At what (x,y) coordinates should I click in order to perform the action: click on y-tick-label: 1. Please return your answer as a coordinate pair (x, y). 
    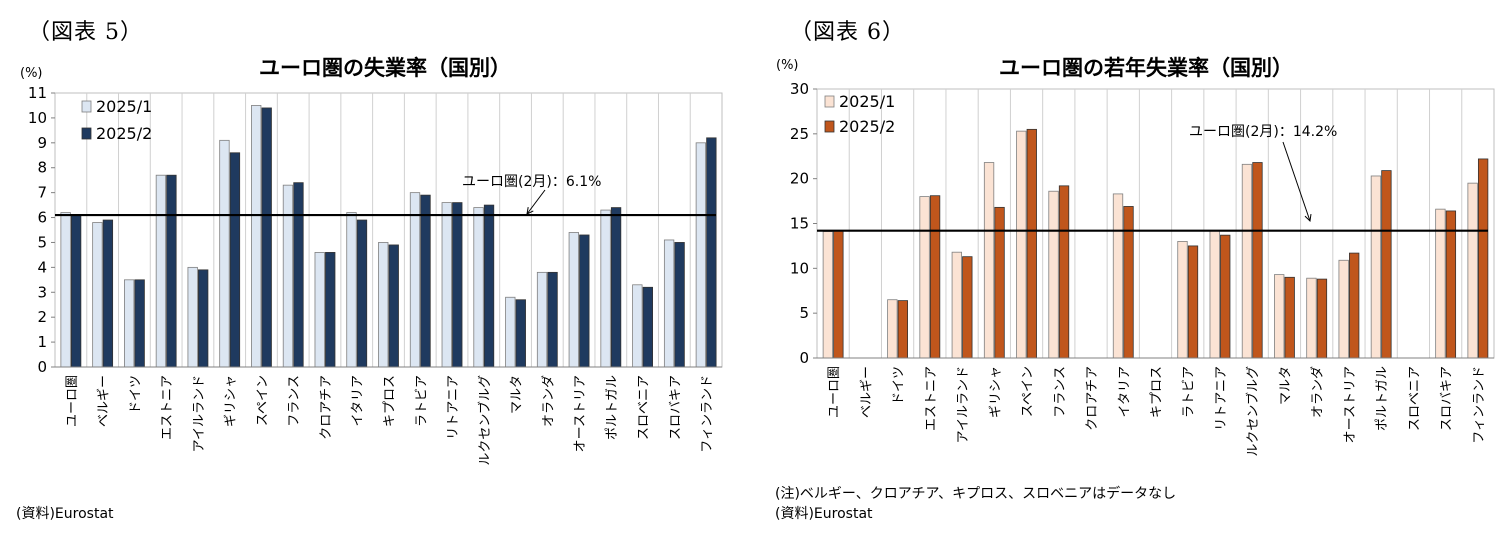
    Looking at the image, I should click on (42, 342).